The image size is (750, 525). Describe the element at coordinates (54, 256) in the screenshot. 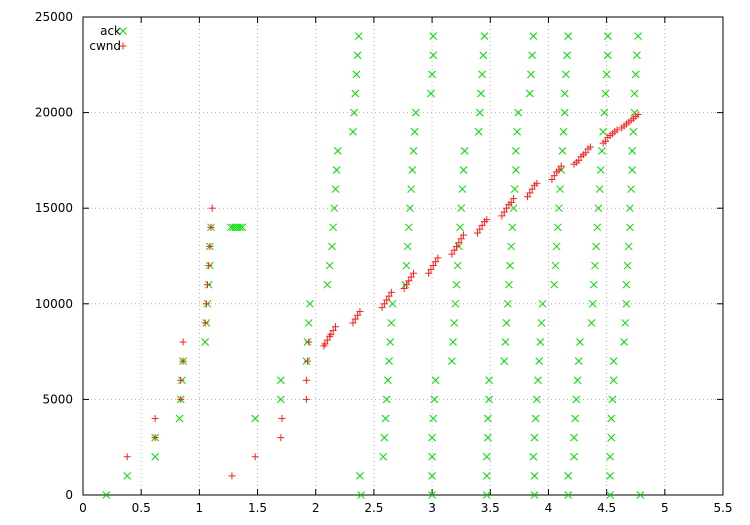

I see `y-axis-tick-labels: 0 5000 10000 15000 20000 25000` at that location.